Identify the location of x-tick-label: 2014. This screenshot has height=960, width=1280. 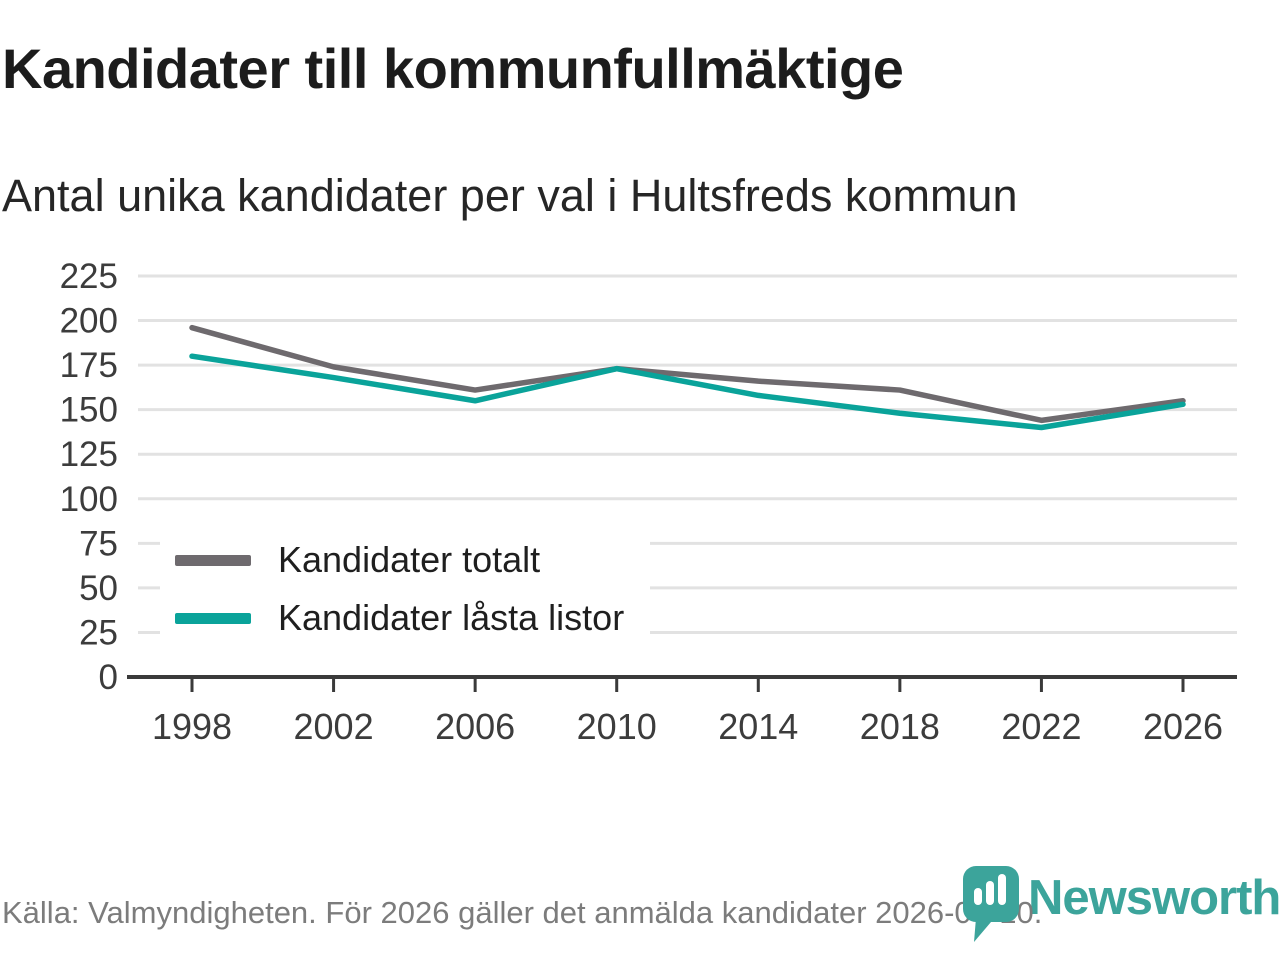
(758, 726).